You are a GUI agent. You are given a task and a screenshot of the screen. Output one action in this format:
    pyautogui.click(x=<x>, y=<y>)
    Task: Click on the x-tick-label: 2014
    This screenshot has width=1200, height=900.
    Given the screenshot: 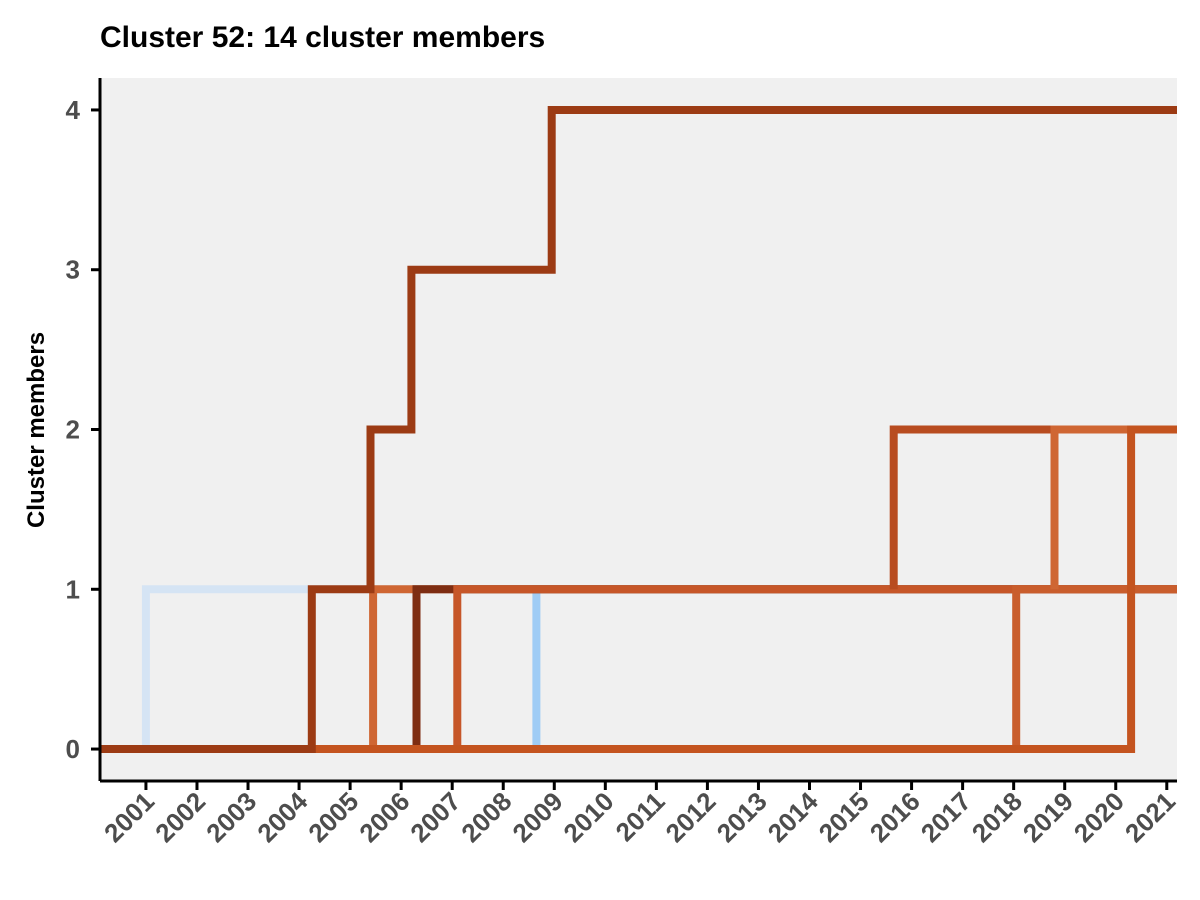 What is the action you would take?
    pyautogui.click(x=793, y=817)
    